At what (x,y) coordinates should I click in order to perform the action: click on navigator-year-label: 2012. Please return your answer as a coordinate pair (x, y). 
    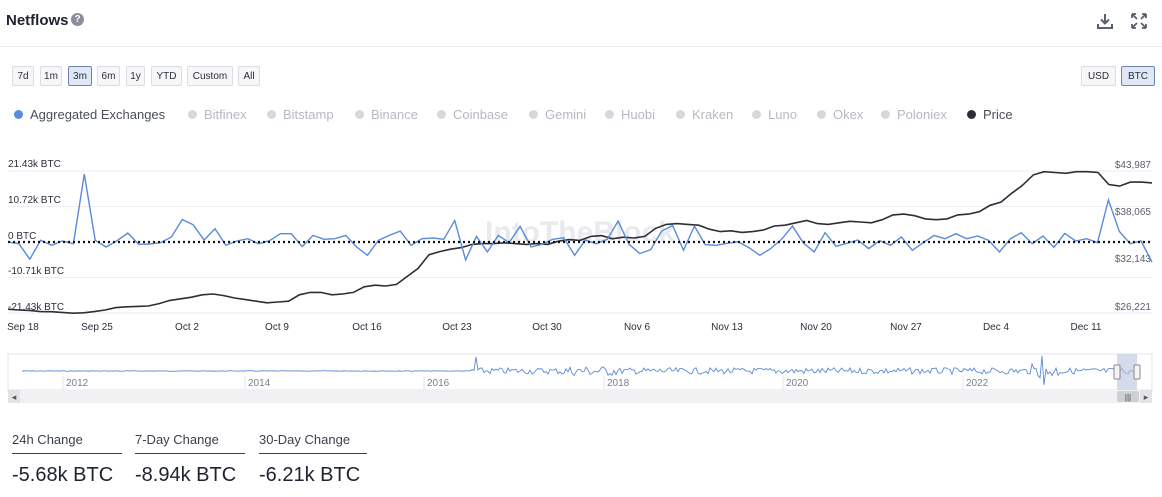
    Looking at the image, I should click on (77, 383).